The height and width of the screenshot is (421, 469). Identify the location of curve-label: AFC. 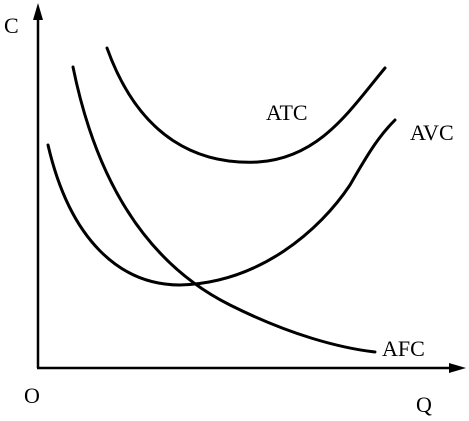
(403, 348).